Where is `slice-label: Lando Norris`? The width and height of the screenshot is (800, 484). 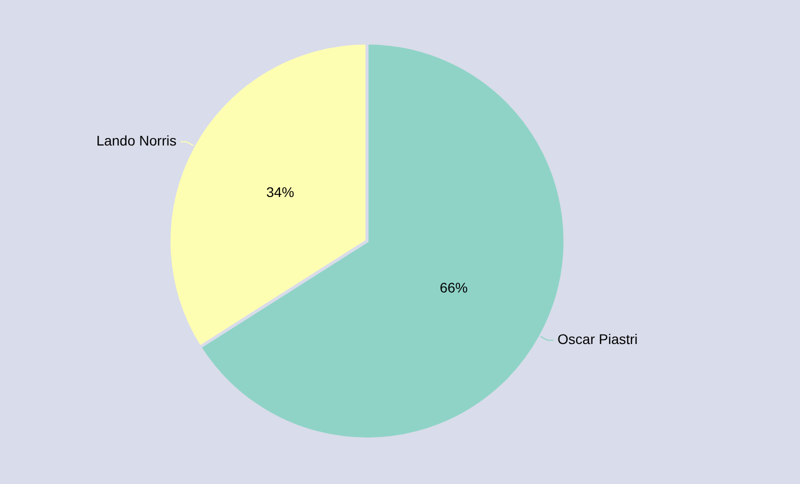 slice-label: Lando Norris is located at coordinates (136, 140).